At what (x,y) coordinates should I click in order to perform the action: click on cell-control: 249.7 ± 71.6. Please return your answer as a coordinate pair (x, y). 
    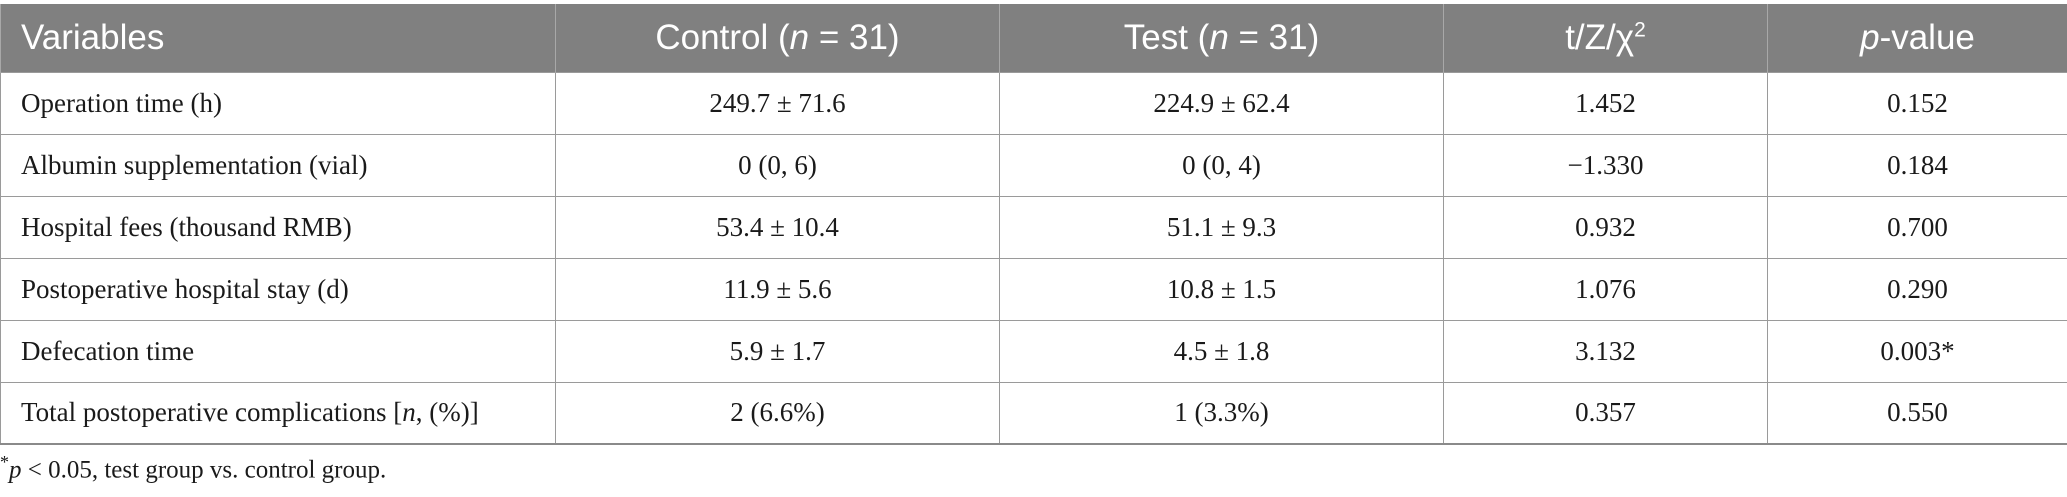
    Looking at the image, I should click on (777, 103).